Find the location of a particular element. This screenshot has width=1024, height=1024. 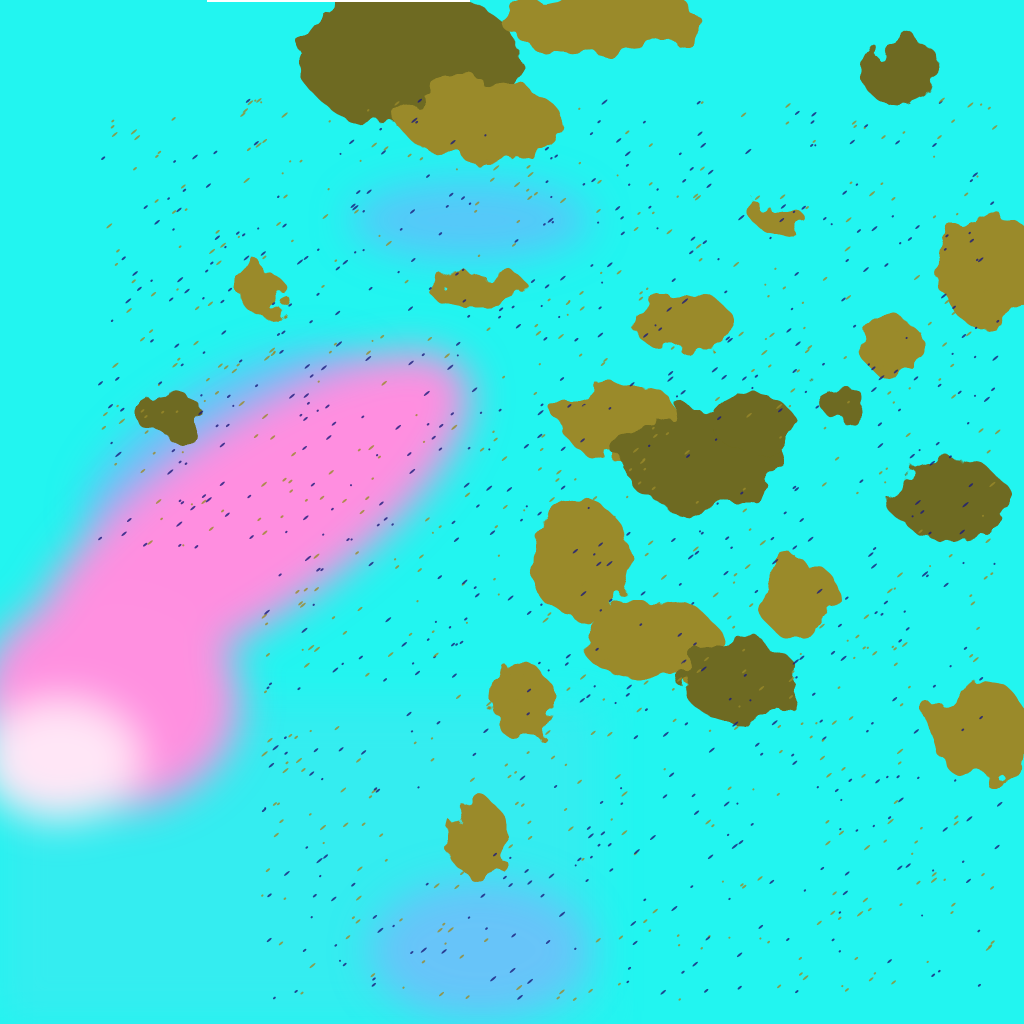

land-patch is located at coordinates (800, 600).